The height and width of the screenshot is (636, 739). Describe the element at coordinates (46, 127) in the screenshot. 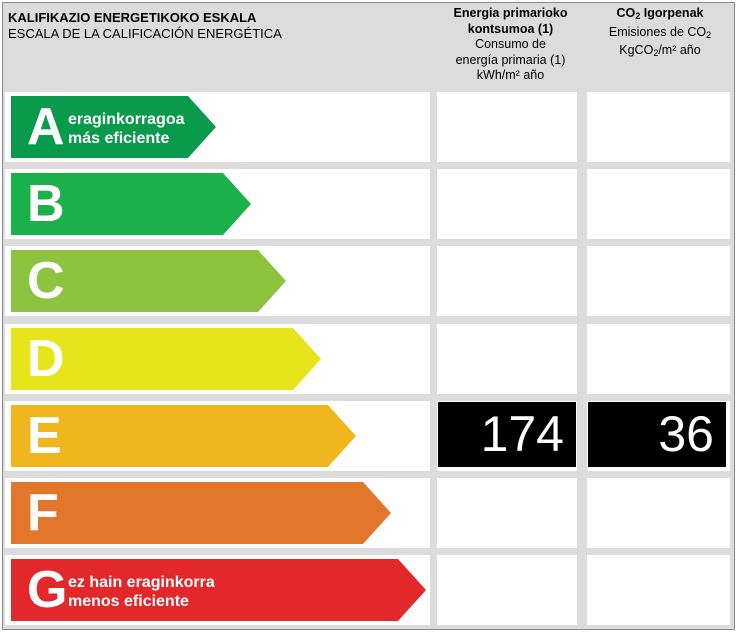

I see `rating-letter: A` at that location.